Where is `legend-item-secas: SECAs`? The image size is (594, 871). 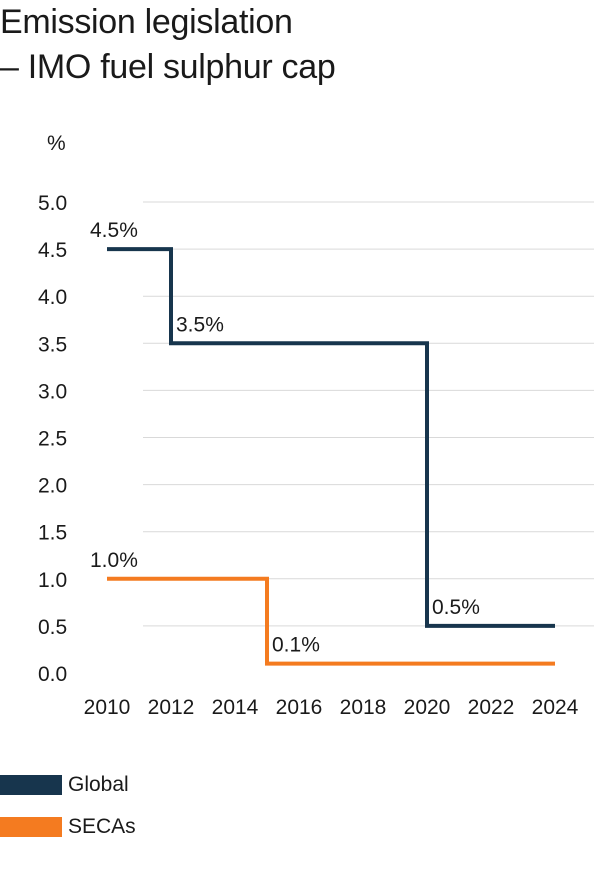 legend-item-secas: SECAs is located at coordinates (100, 827).